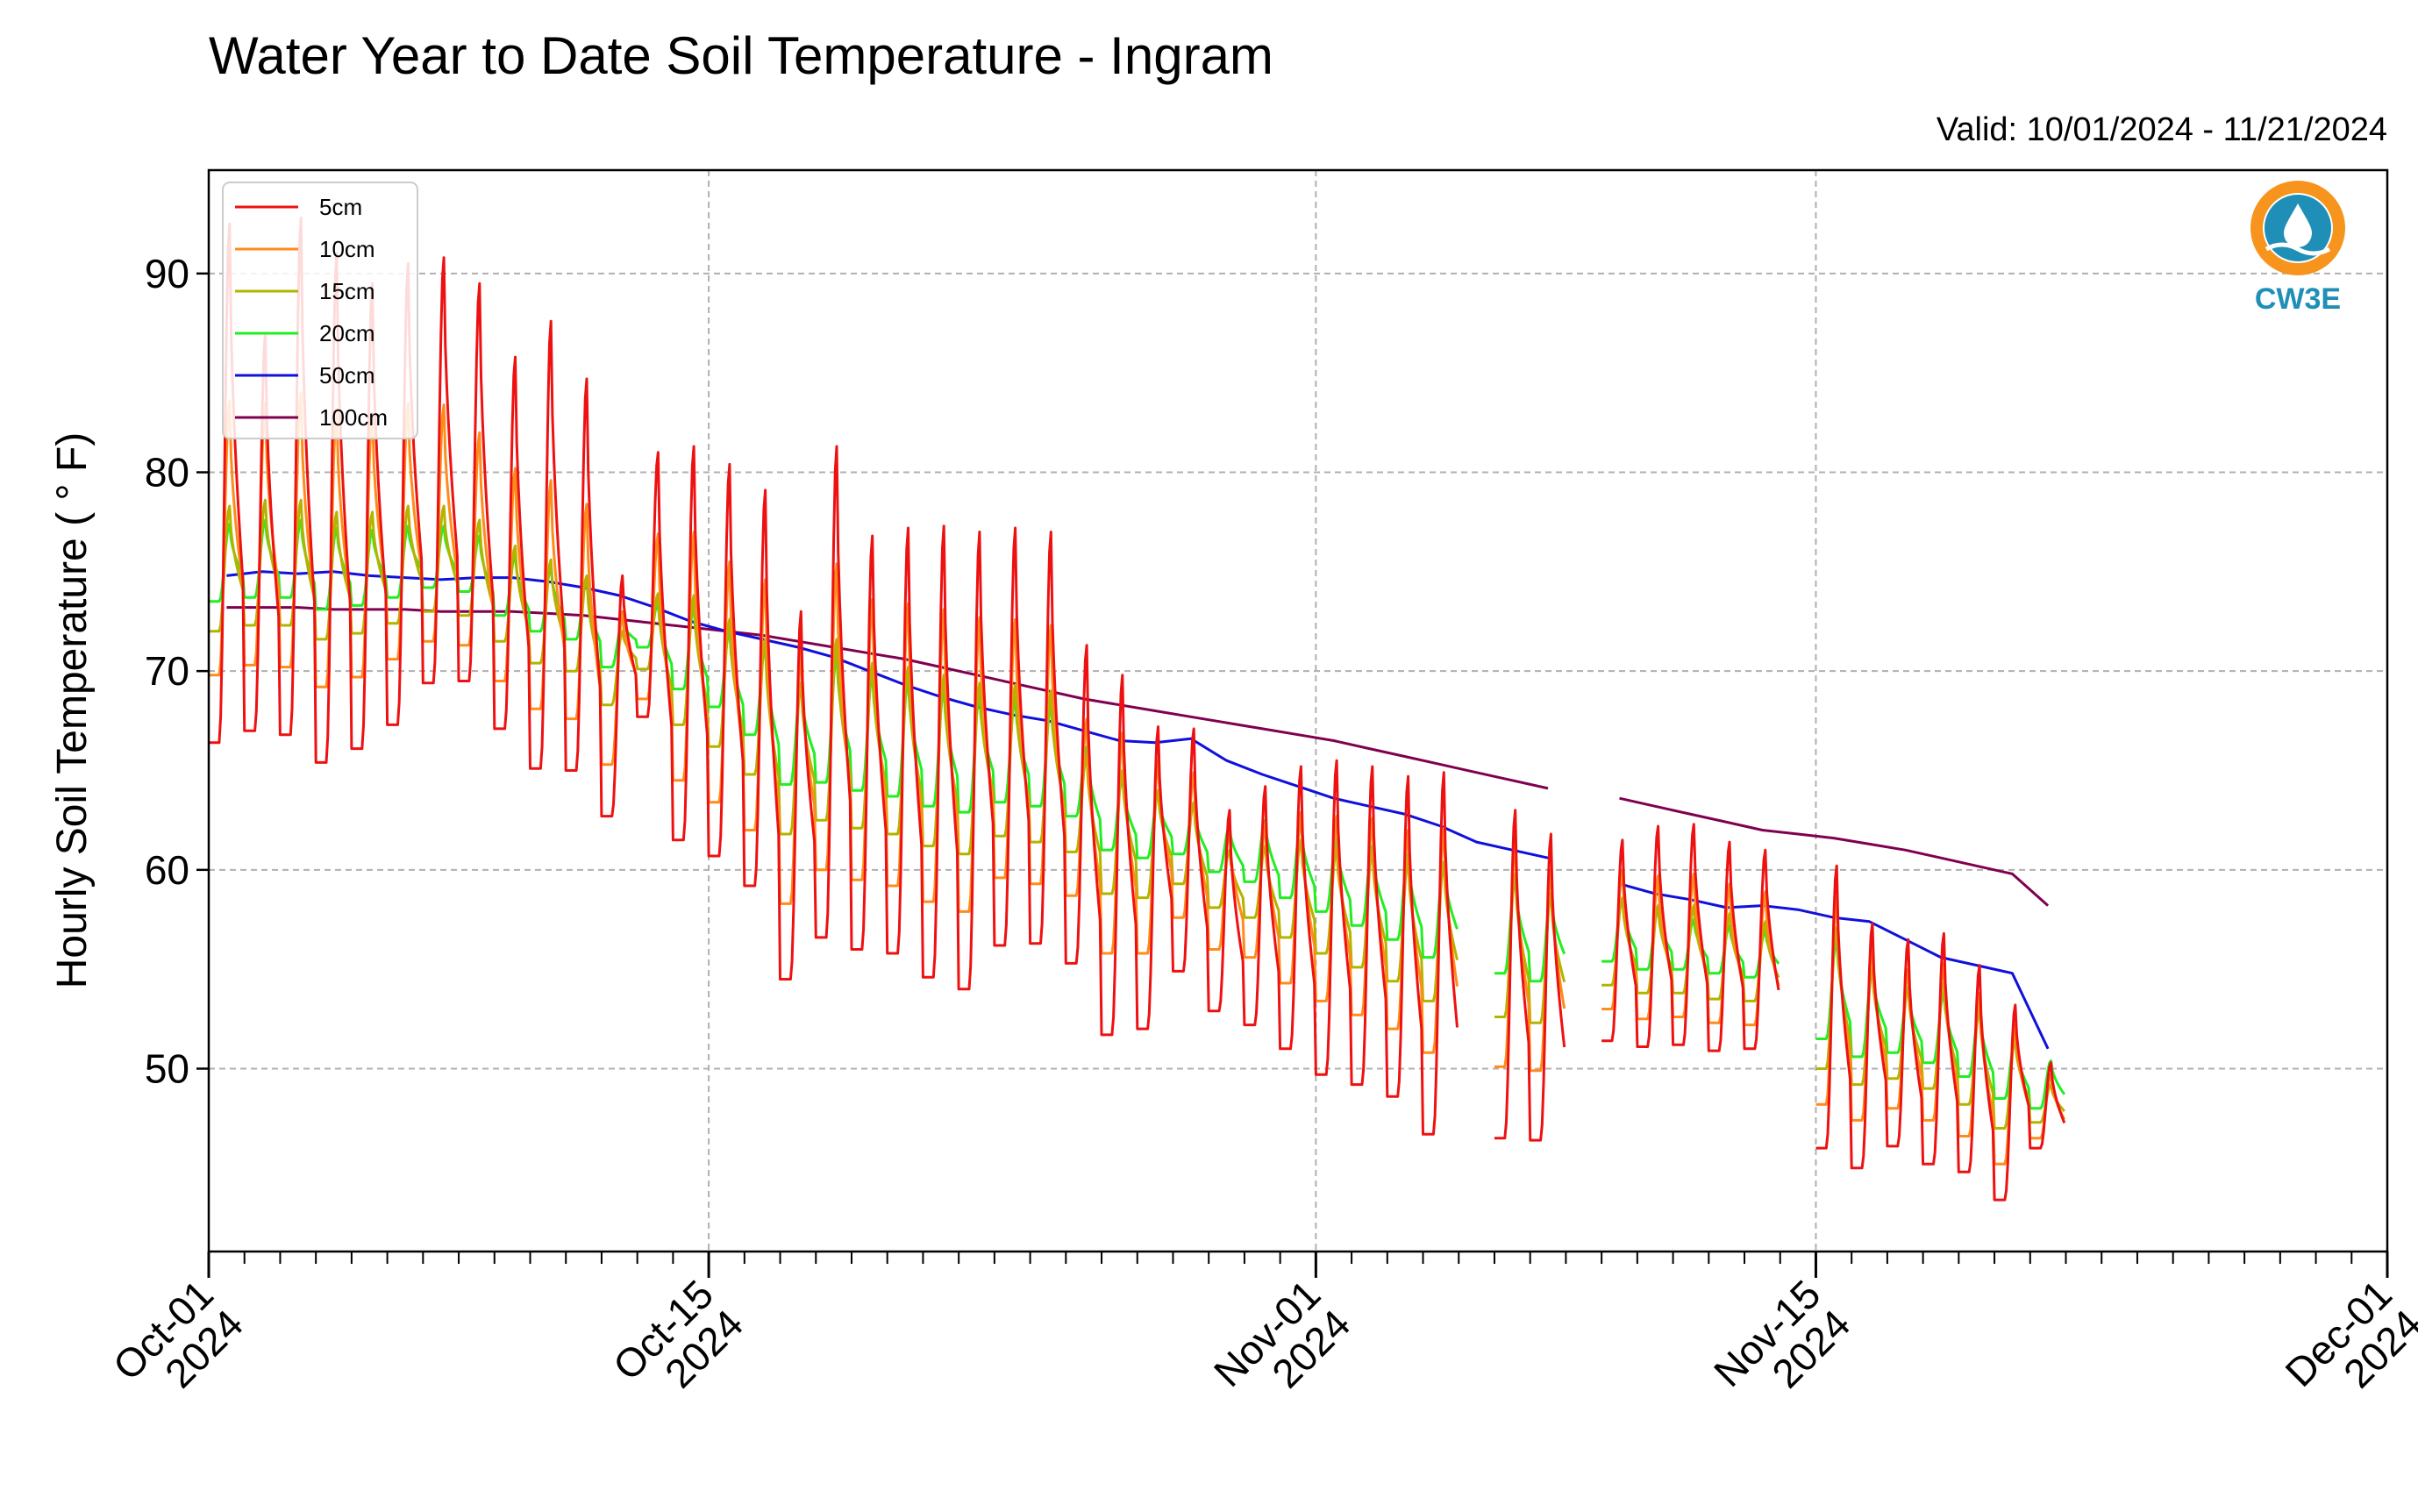  What do you see at coordinates (167, 1068) in the screenshot?
I see `y-tick-label: 50` at bounding box center [167, 1068].